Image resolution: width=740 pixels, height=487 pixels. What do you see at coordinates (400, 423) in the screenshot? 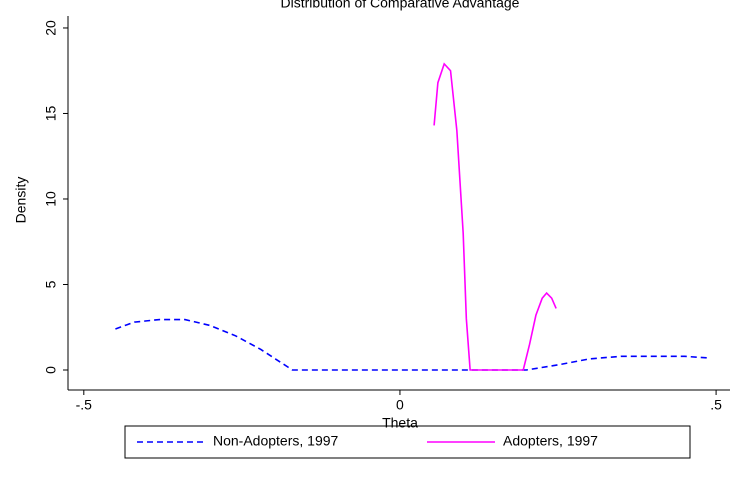
I see `x-axis-label: Theta` at bounding box center [400, 423].